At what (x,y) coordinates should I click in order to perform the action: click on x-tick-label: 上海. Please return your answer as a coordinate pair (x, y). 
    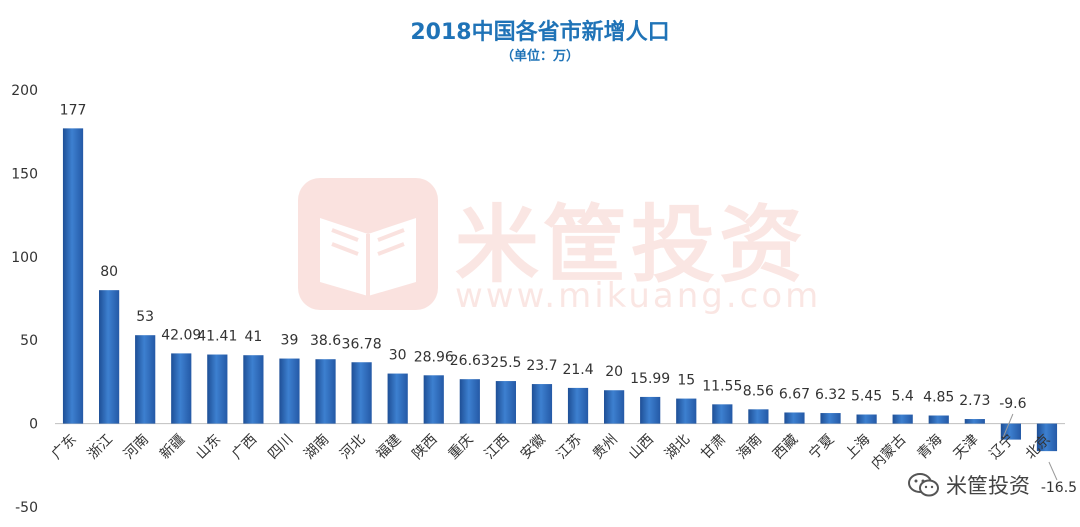
    Looking at the image, I should click on (857, 447).